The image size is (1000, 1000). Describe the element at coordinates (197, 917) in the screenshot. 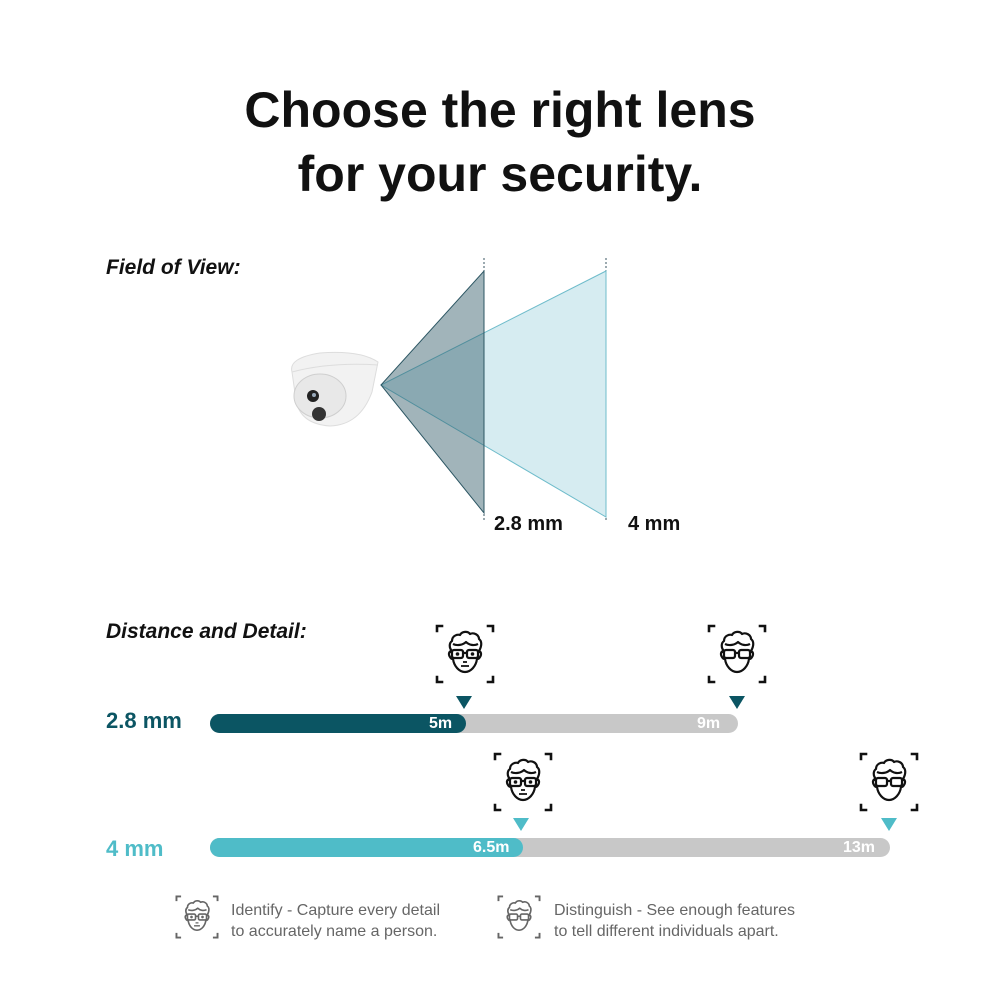

I see `identify-legend-icon` at that location.